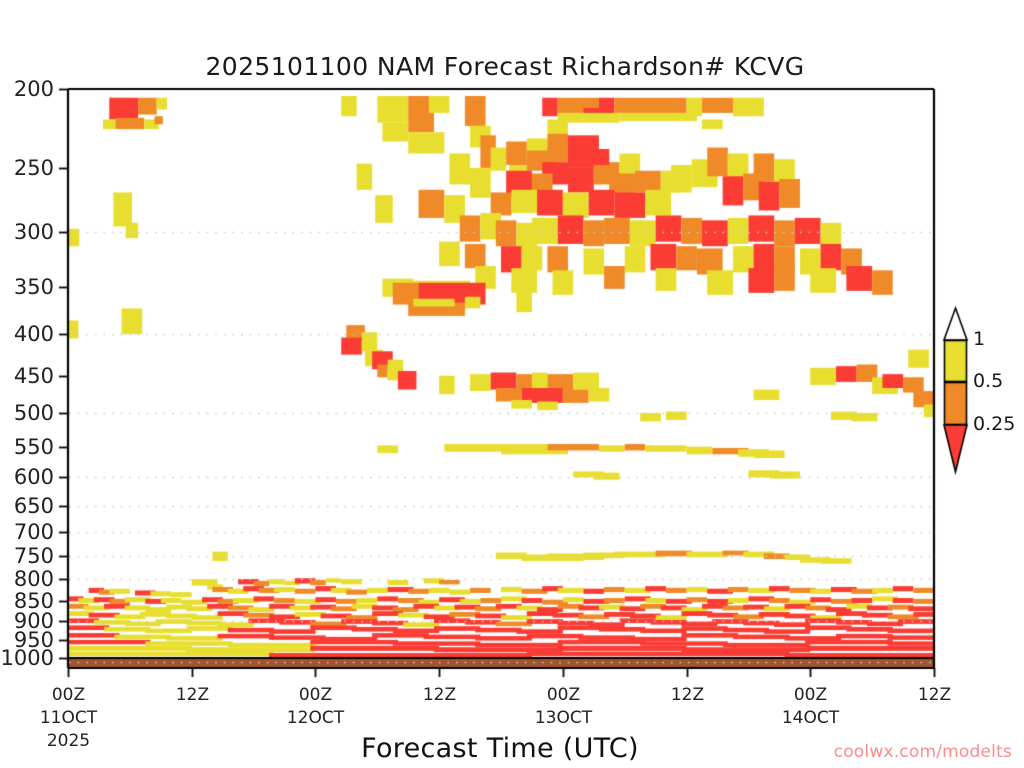 The image size is (1024, 768). I want to click on y-tick-label: 200, so click(33, 88).